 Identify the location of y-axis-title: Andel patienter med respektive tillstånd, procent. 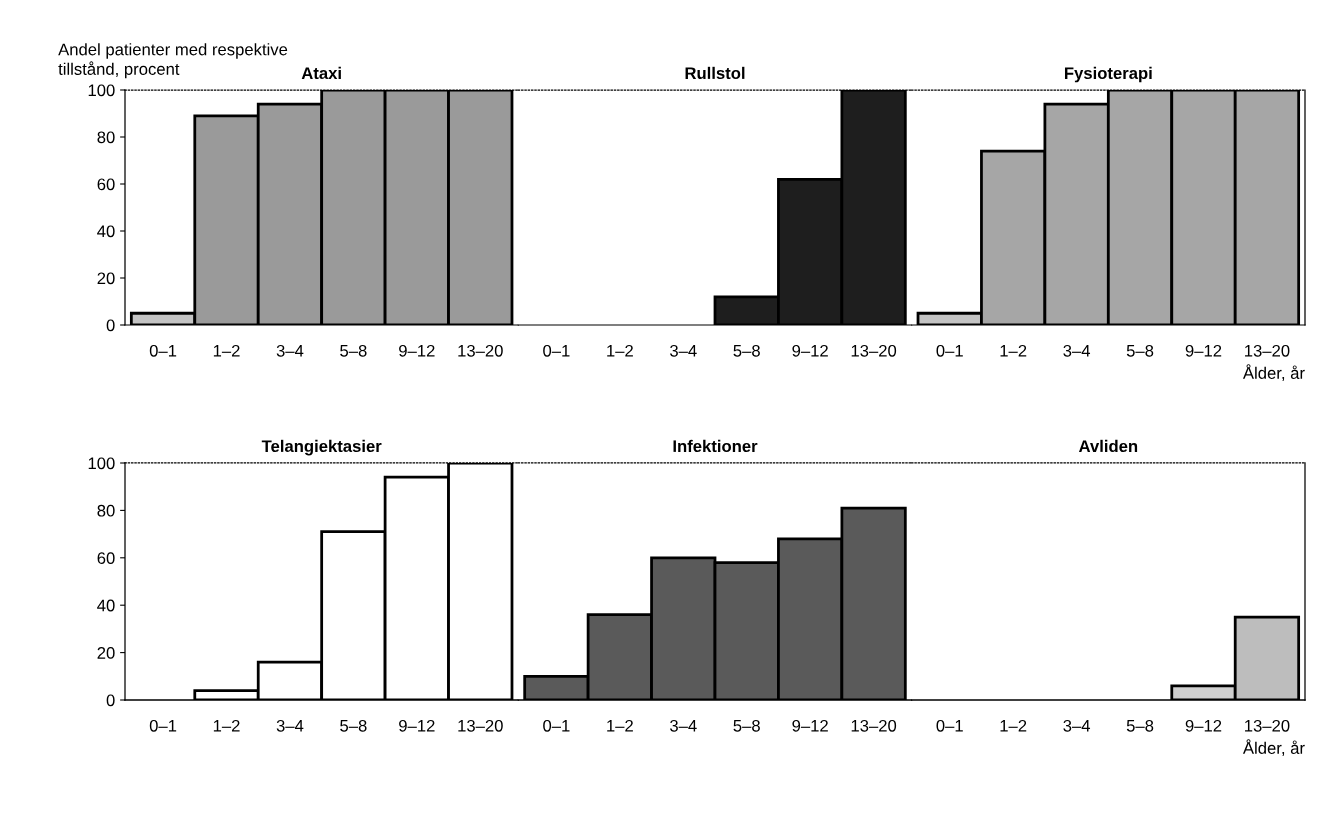
(173, 61).